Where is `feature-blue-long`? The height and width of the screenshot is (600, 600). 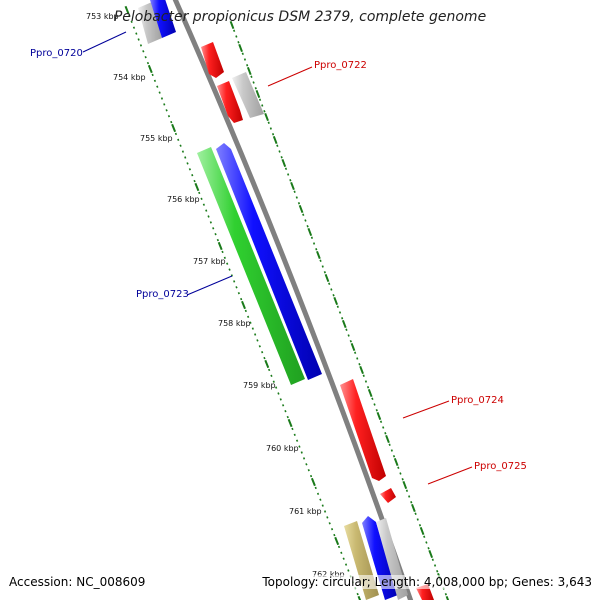
feature-blue-long is located at coordinates (269, 261).